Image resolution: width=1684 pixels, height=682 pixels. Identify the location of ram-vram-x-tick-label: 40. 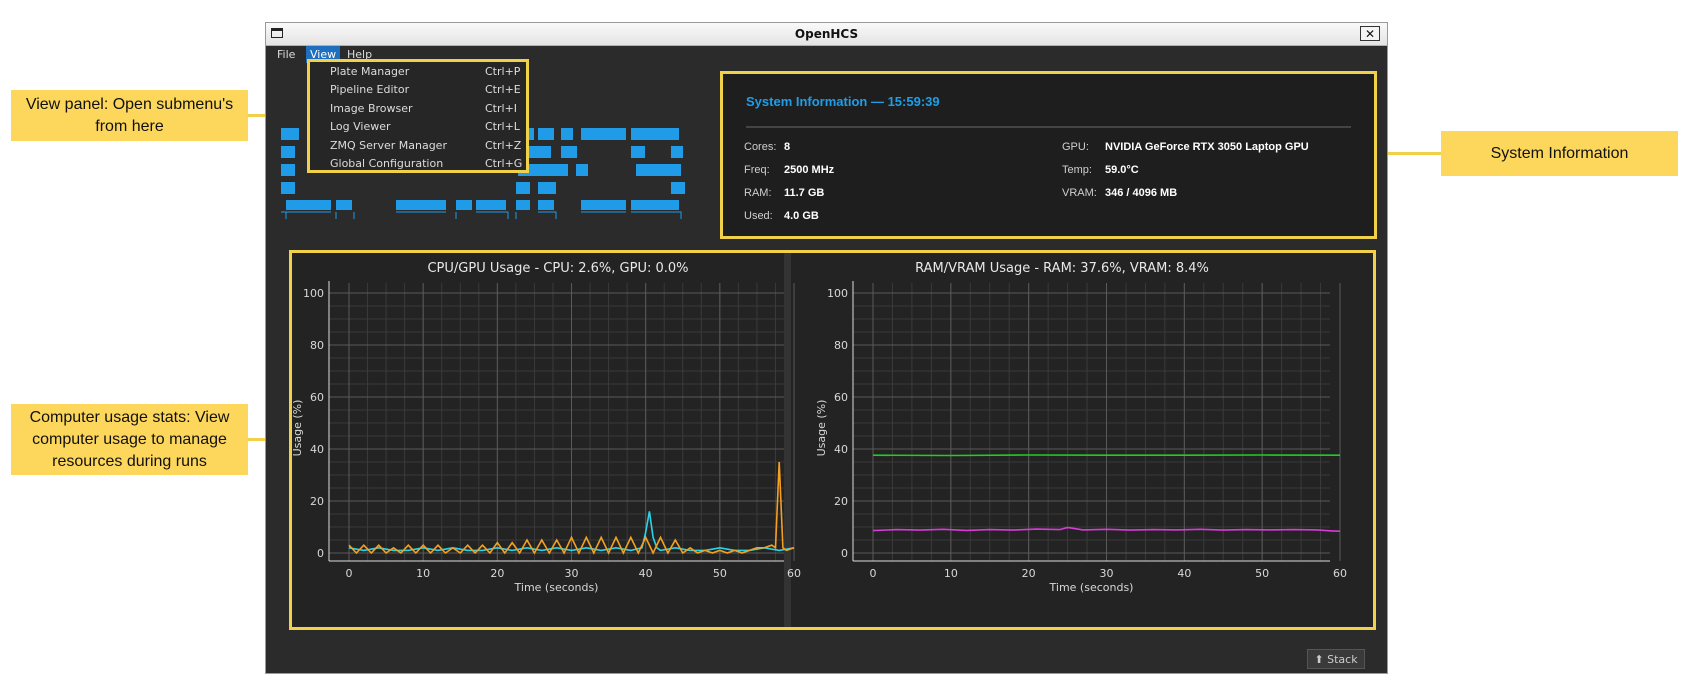
(1184, 573).